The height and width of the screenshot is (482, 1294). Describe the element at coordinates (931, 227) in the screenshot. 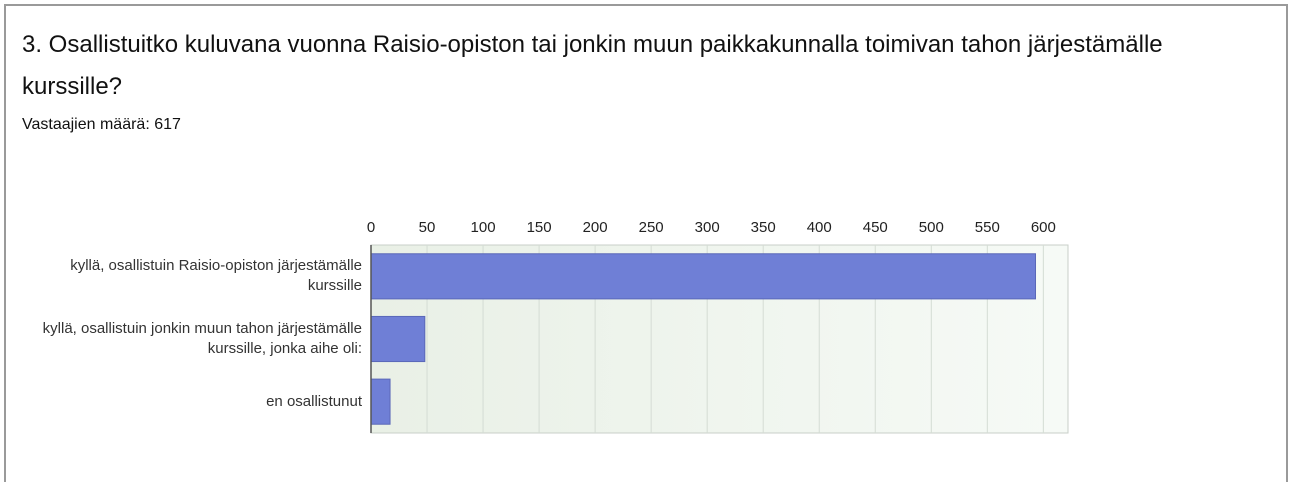

I see `x-tick-label: 500` at that location.